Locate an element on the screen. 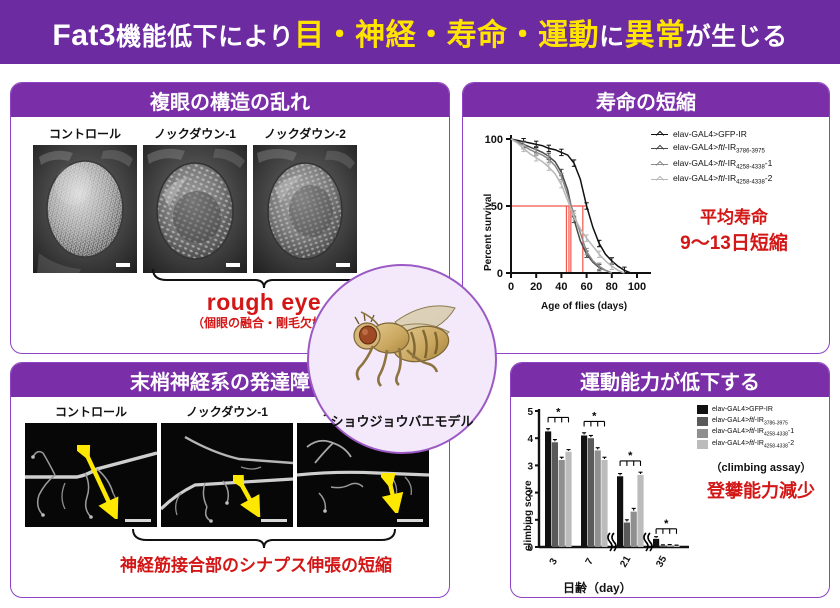 The width and height of the screenshot is (840, 608). nmj-annotation-text: 神経筋接合部のシナプス伸張の短縮 is located at coordinates (256, 565).